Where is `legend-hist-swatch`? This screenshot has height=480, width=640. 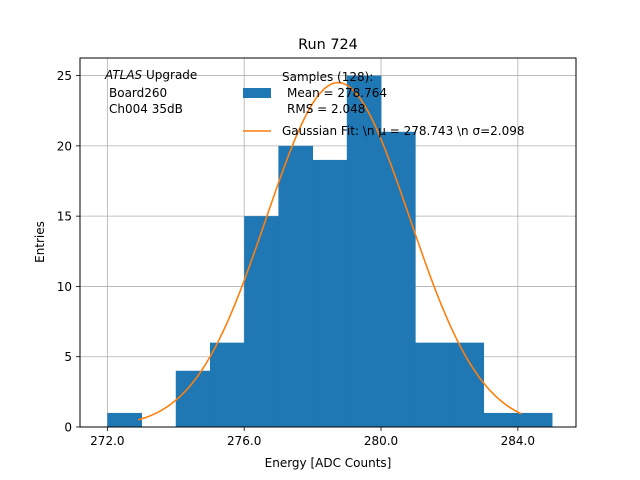
legend-hist-swatch is located at coordinates (257, 93).